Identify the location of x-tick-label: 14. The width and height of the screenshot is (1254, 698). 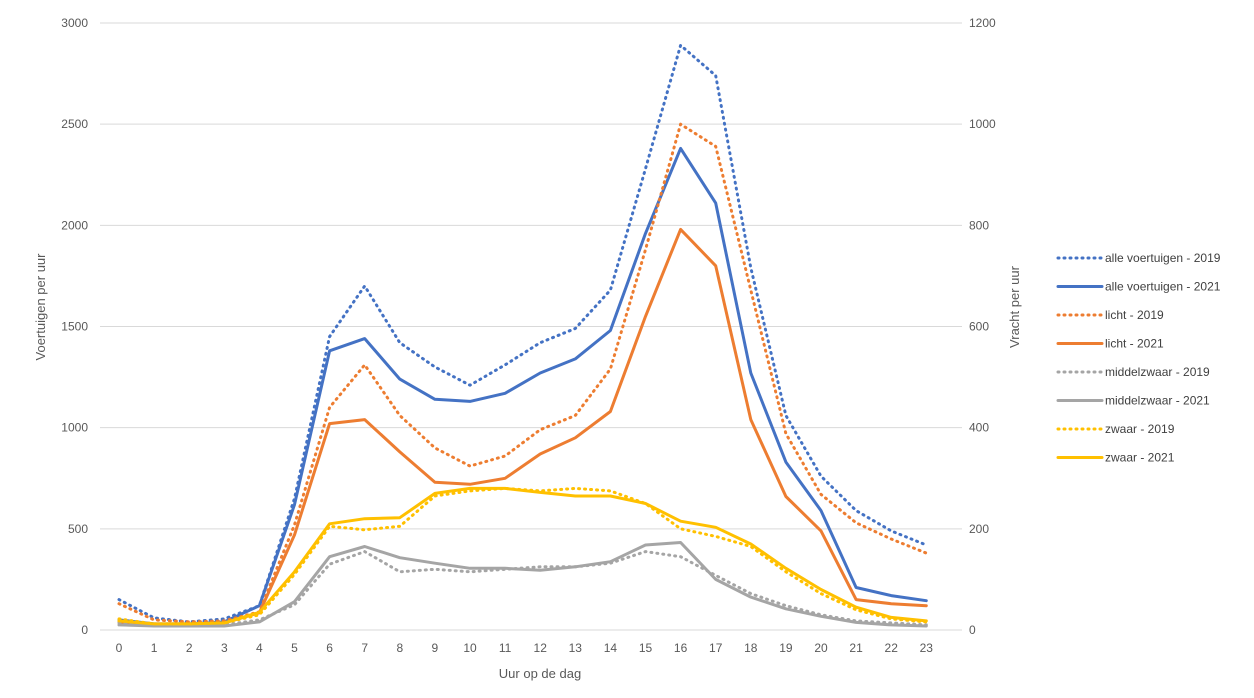
(611, 648).